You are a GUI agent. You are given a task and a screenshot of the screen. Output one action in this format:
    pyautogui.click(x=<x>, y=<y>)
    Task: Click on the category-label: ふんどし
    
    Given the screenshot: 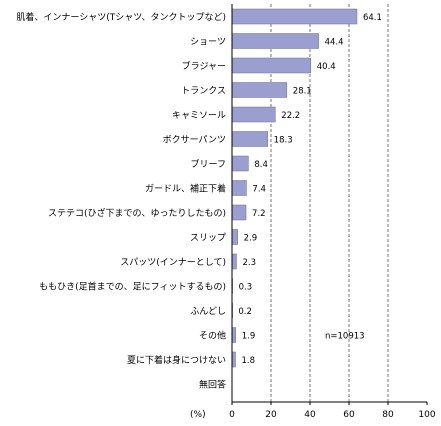 What is the action you would take?
    pyautogui.click(x=208, y=311)
    